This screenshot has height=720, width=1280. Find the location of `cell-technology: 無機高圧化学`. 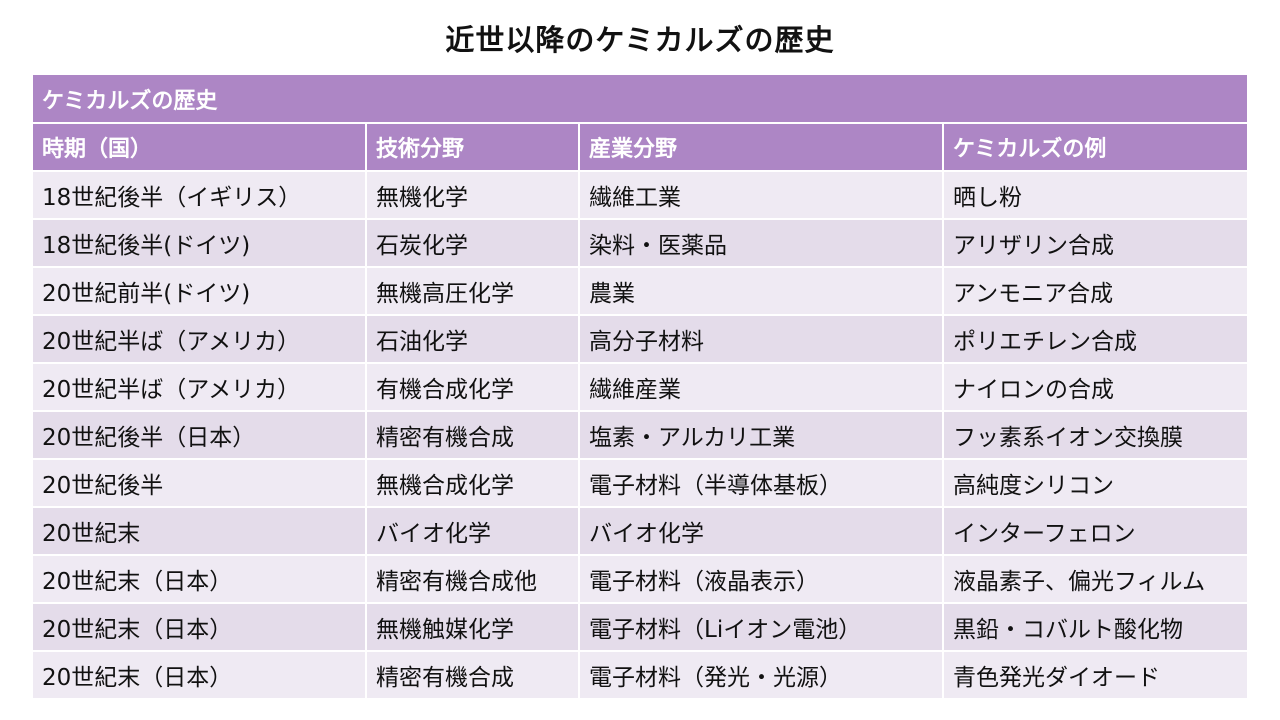

cell-technology: 無機高圧化学 is located at coordinates (473, 291).